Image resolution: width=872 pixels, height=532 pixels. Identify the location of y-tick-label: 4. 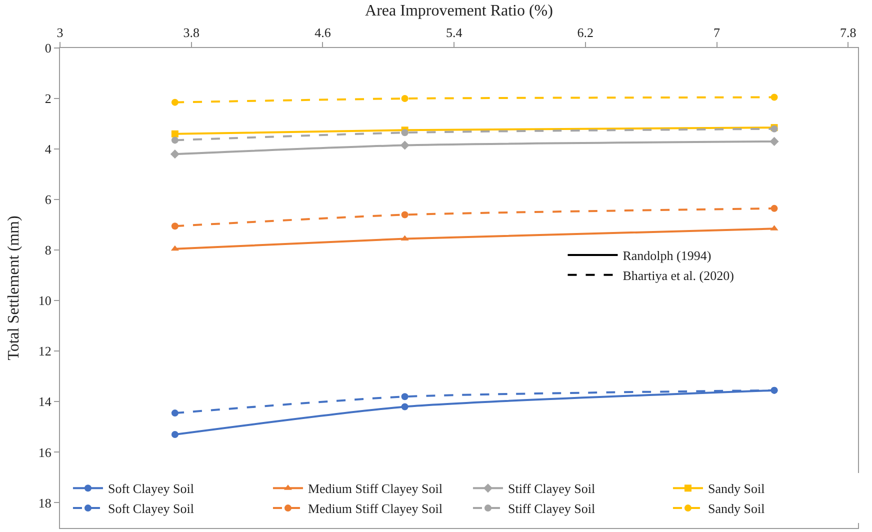
(48, 149).